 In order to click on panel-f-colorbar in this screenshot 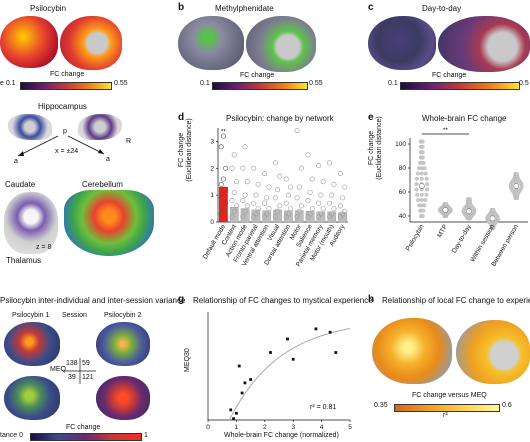, I will do `click(86, 437)`.